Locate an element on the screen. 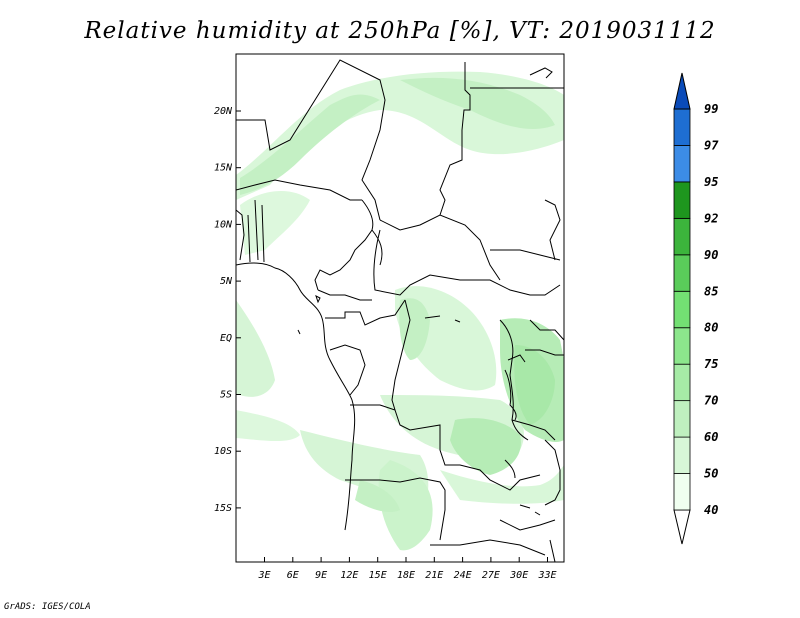  lat-label: 5S is located at coordinates (226, 395).